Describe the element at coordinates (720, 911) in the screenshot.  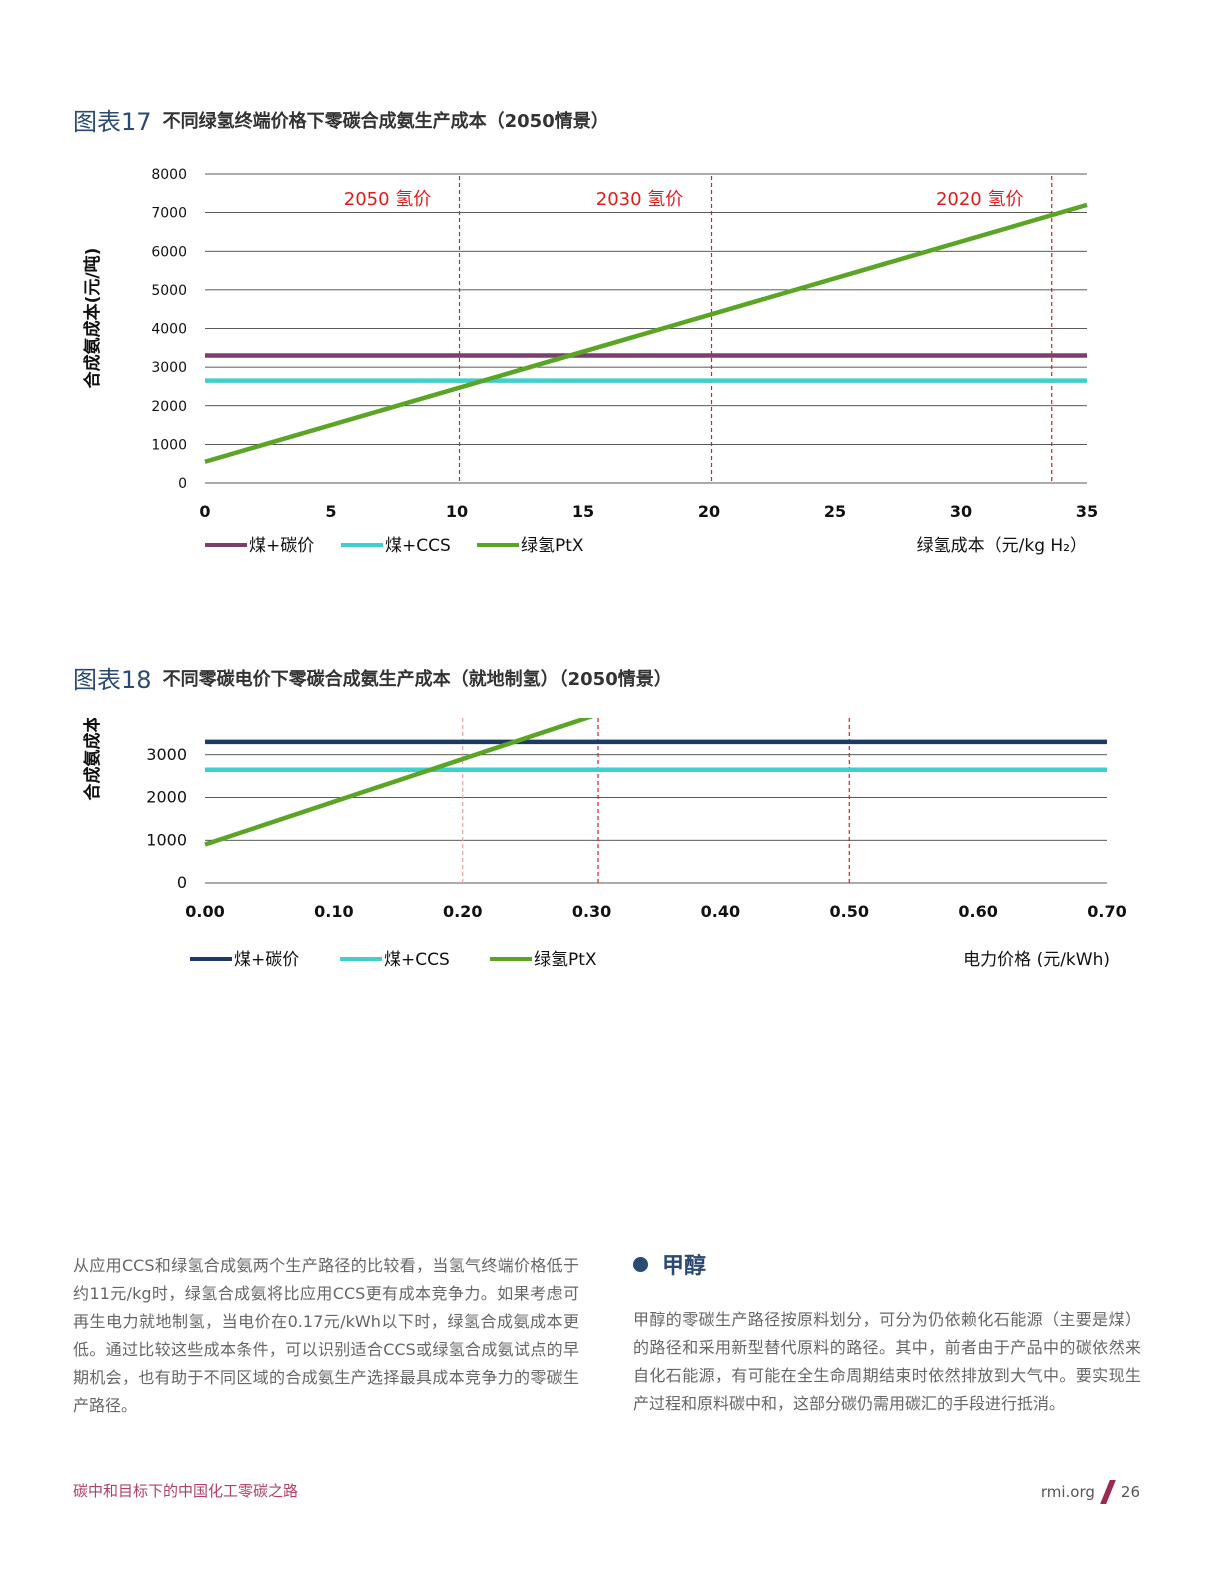
I see `x-tick-label: 0.40` at that location.